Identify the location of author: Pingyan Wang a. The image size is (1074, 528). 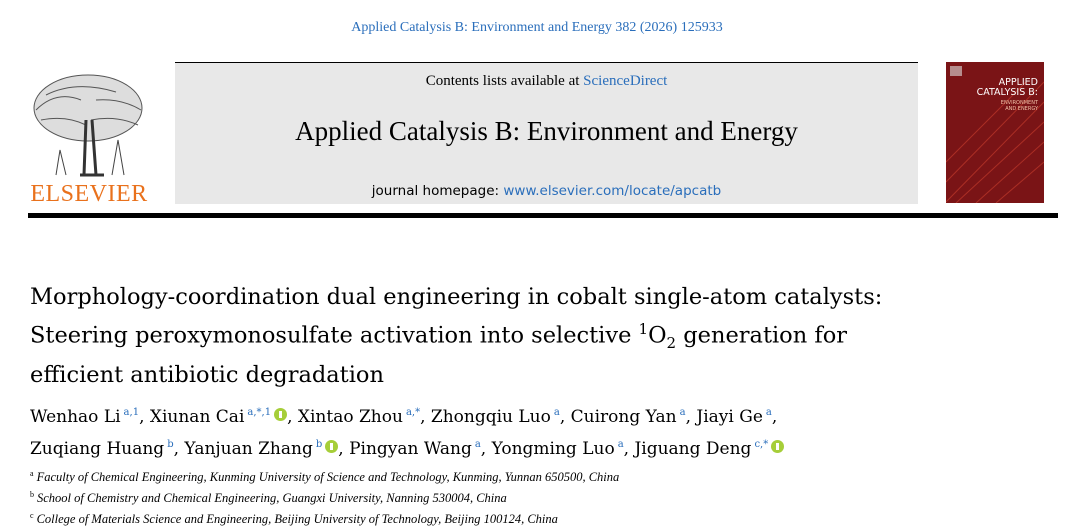
(415, 449).